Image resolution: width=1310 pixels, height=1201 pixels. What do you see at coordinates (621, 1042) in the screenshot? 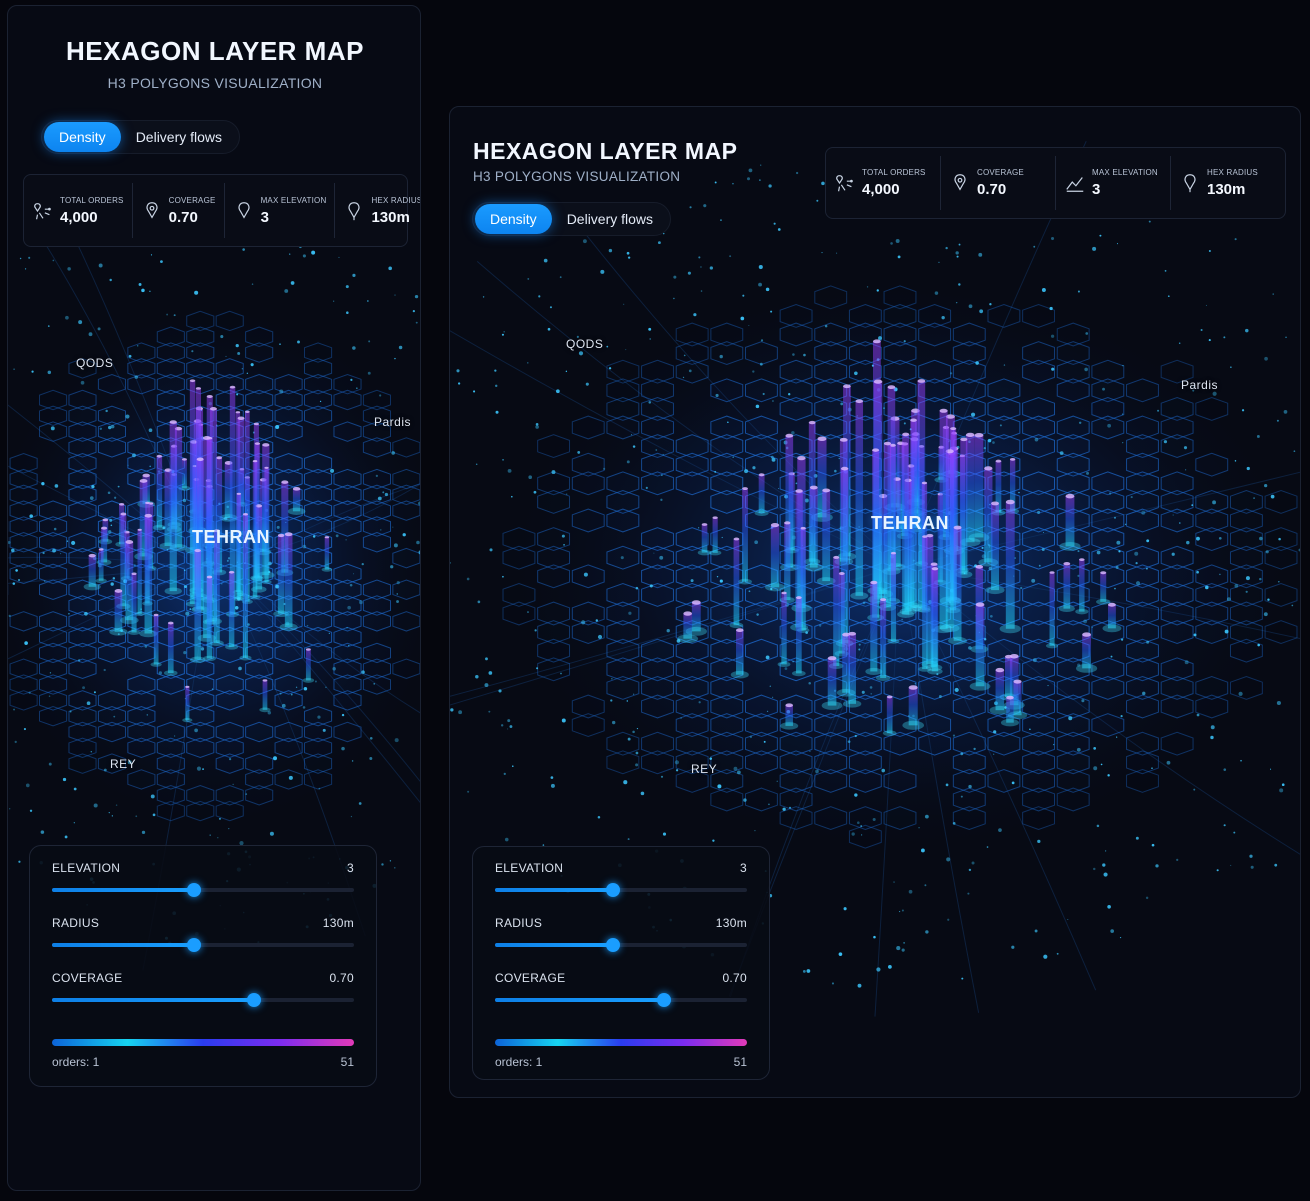
I see `color-legend-bar` at bounding box center [621, 1042].